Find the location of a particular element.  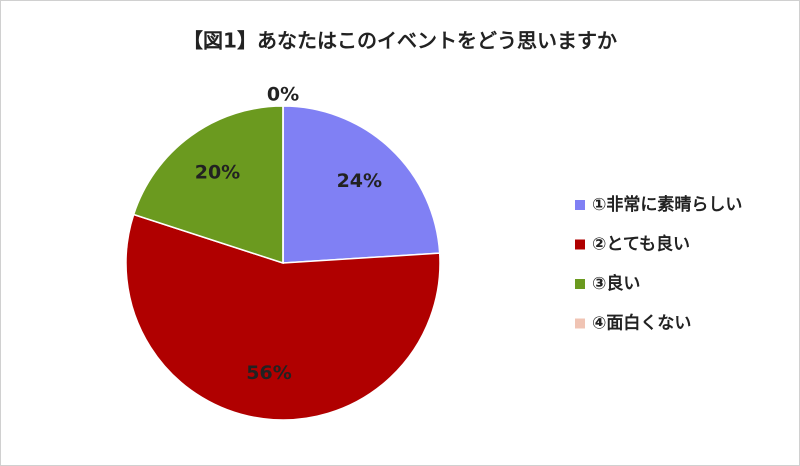

data-label: 20% is located at coordinates (217, 172).